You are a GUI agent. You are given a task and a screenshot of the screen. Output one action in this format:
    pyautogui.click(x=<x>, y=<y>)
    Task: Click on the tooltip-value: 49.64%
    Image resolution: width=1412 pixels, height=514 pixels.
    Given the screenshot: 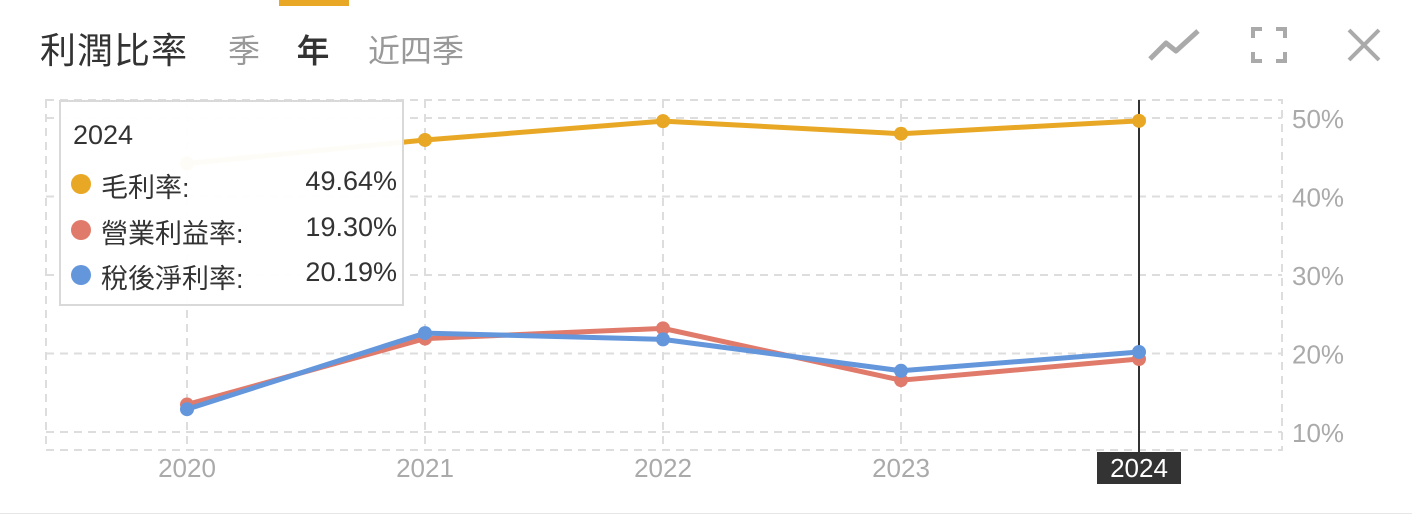 What is the action you would take?
    pyautogui.click(x=351, y=181)
    